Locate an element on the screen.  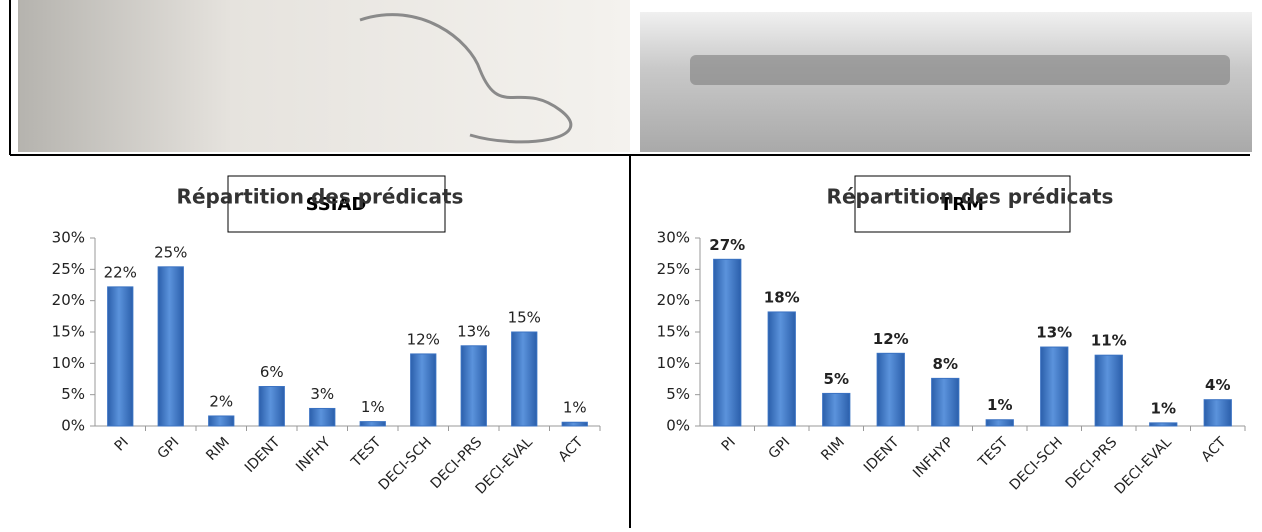
header-label: SSIAD is located at coordinates (336, 204).